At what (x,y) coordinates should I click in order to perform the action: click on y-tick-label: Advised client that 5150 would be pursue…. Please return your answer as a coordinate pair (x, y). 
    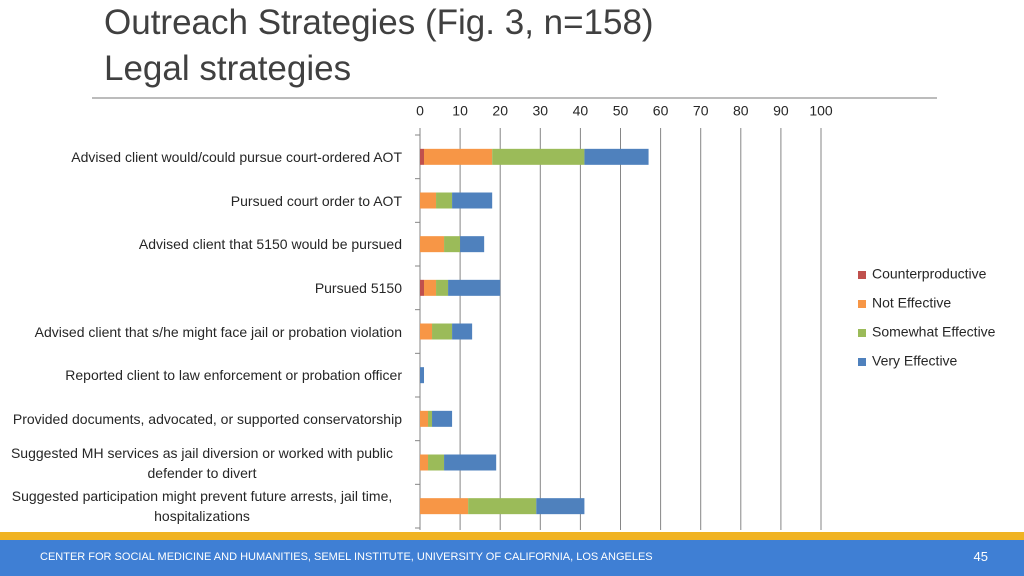
    Looking at the image, I should click on (270, 244).